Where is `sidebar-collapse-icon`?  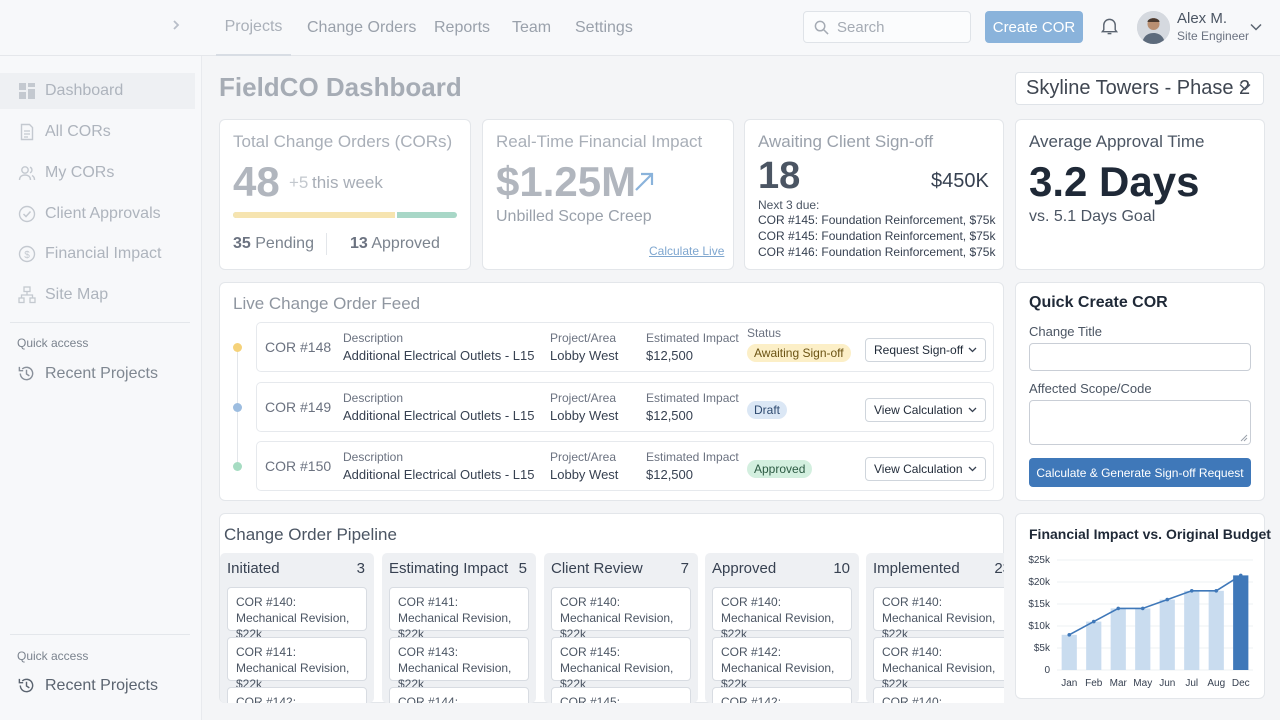 sidebar-collapse-icon is located at coordinates (176, 27).